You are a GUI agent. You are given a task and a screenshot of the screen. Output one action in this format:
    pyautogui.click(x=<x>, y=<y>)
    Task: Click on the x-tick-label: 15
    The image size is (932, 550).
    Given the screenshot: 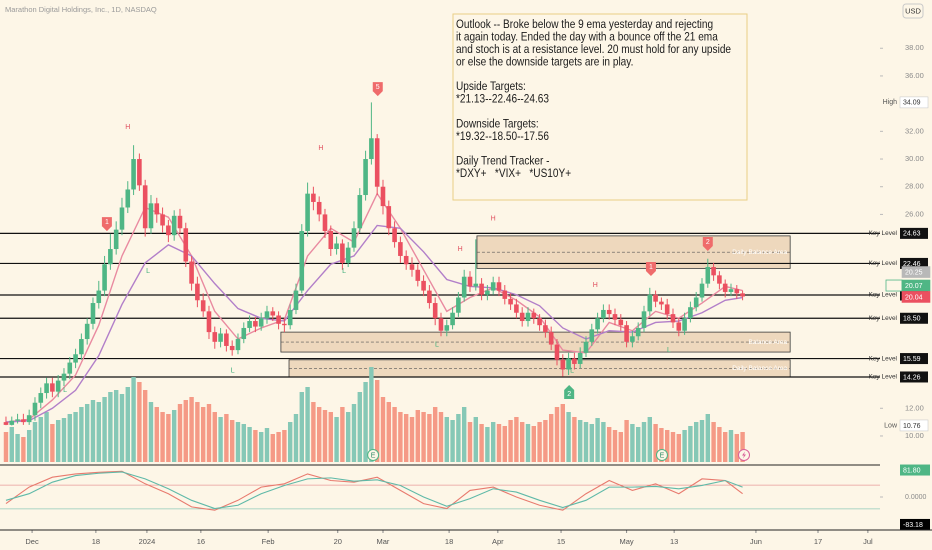 What is the action you would take?
    pyautogui.click(x=561, y=541)
    